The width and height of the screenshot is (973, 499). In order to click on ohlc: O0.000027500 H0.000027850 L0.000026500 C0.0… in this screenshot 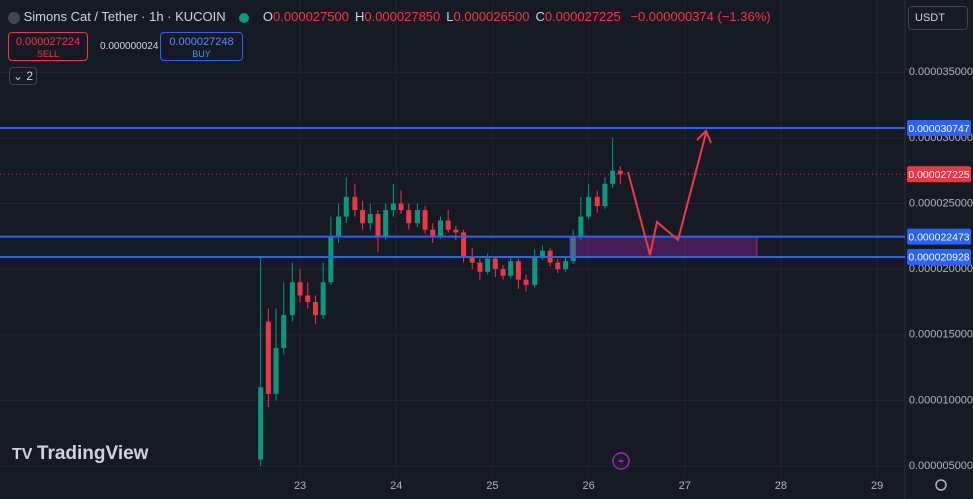, I will do `click(445, 16)`.